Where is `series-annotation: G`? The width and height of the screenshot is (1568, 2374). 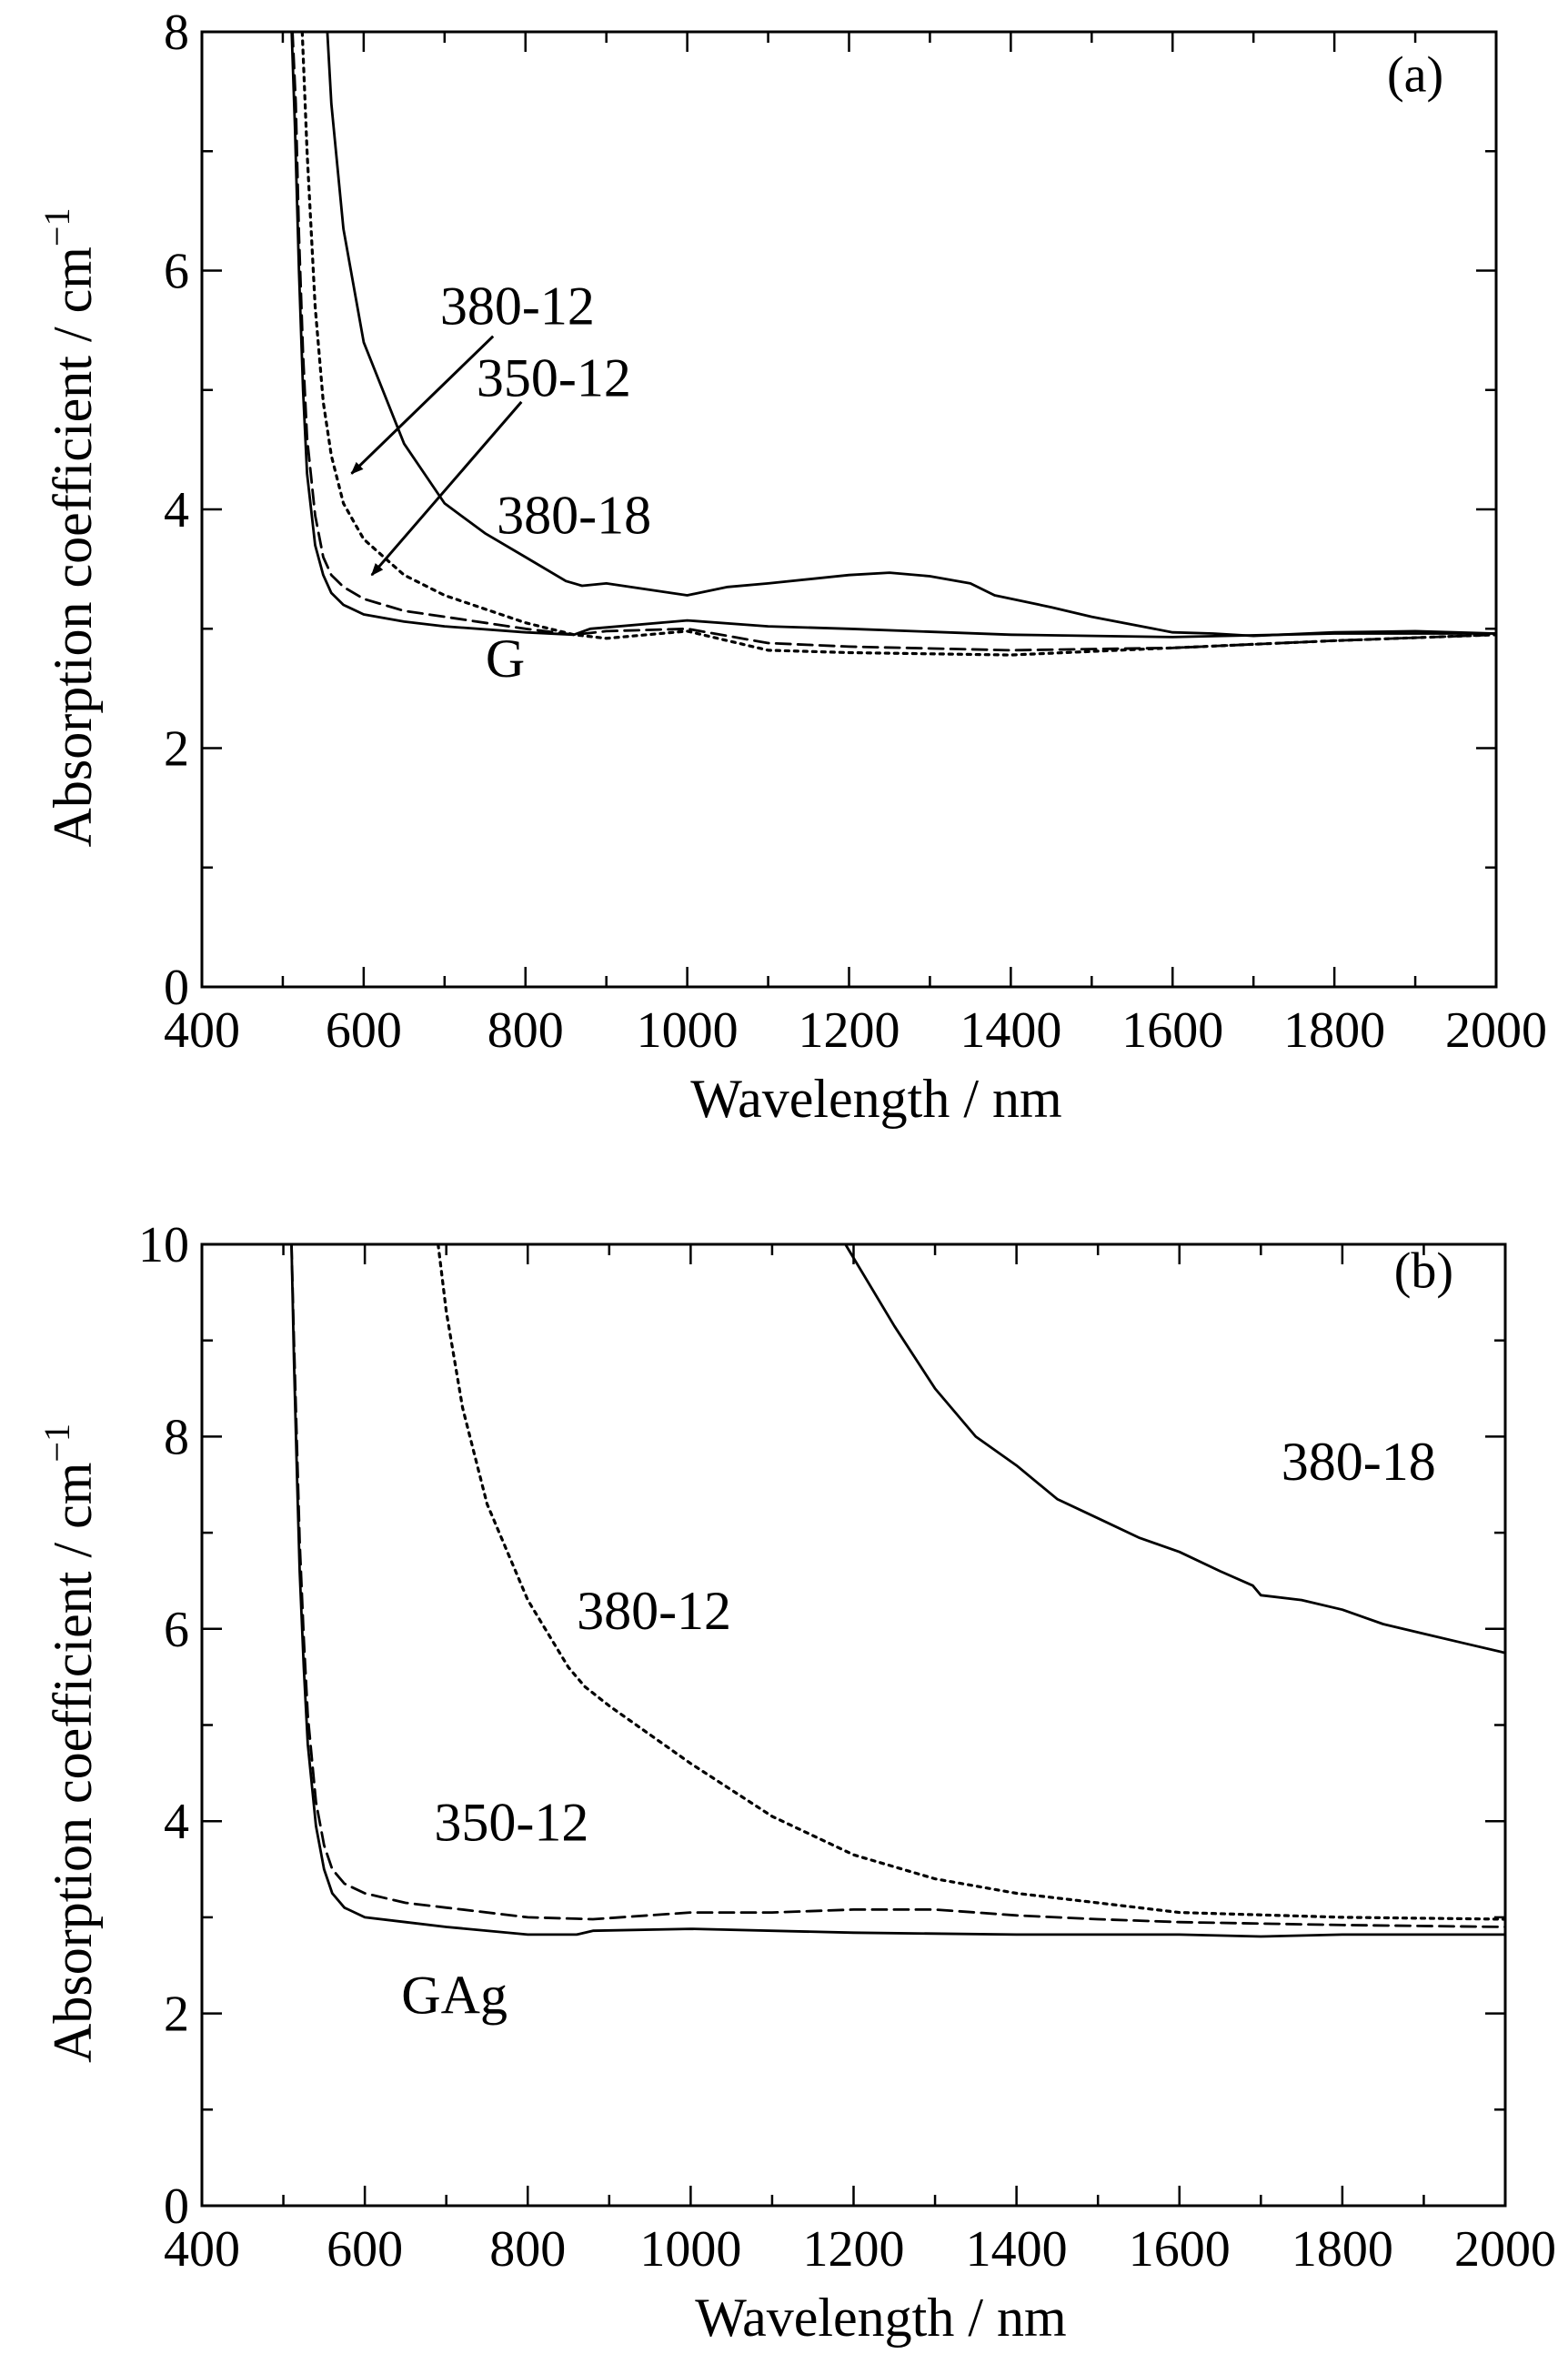 series-annotation: G is located at coordinates (505, 659).